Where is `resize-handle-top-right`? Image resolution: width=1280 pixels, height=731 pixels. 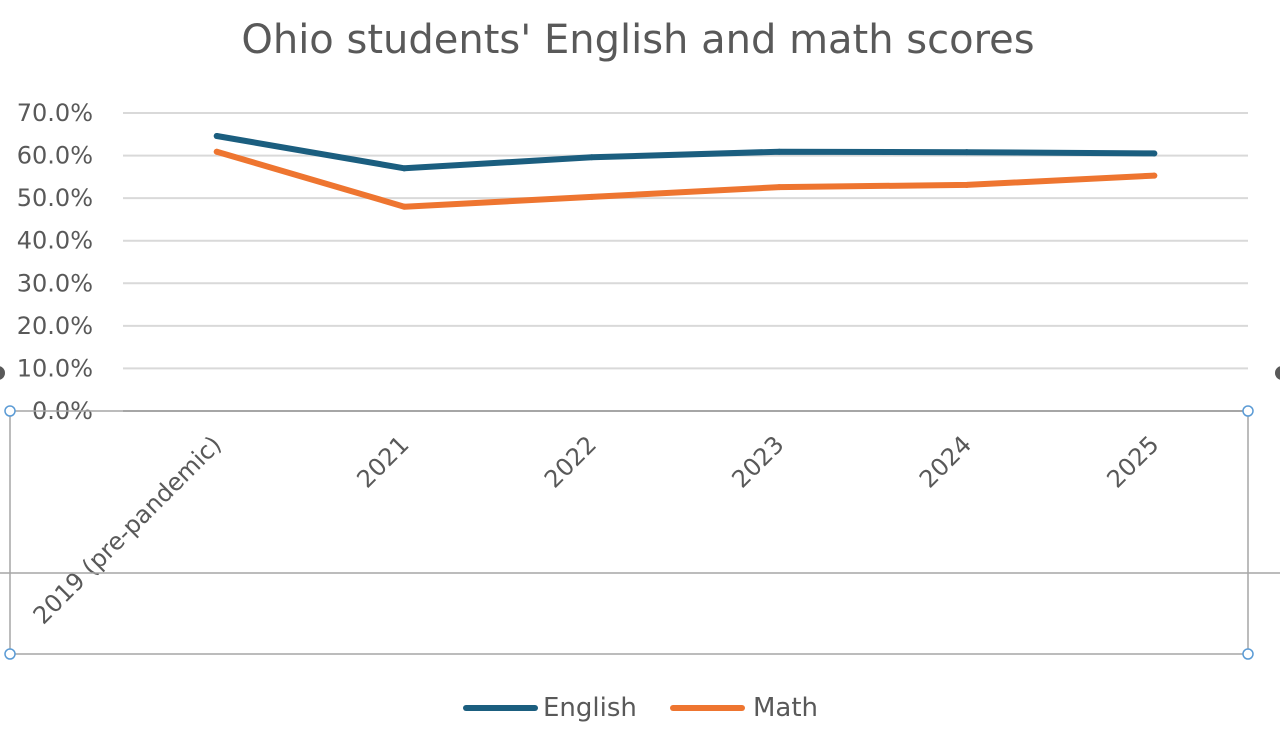
resize-handle-top-right is located at coordinates (1248, 411).